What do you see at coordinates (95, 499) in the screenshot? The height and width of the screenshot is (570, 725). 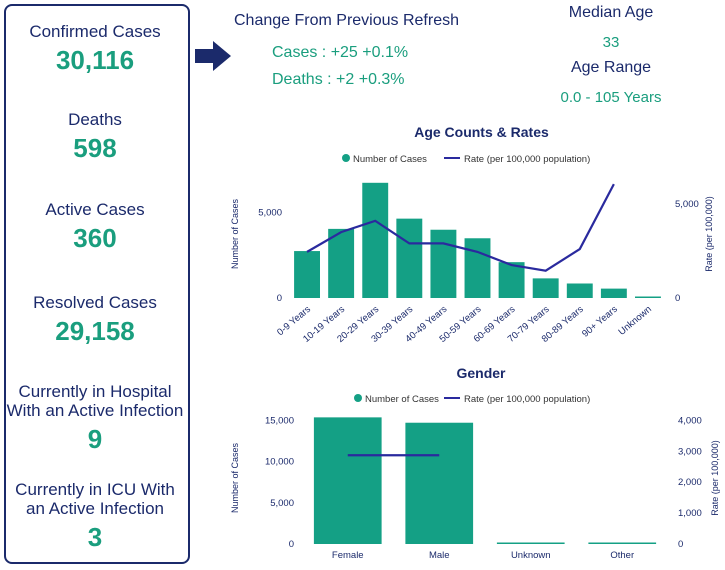 I see `stat-label: Currently in ICU With an Active Infection` at bounding box center [95, 499].